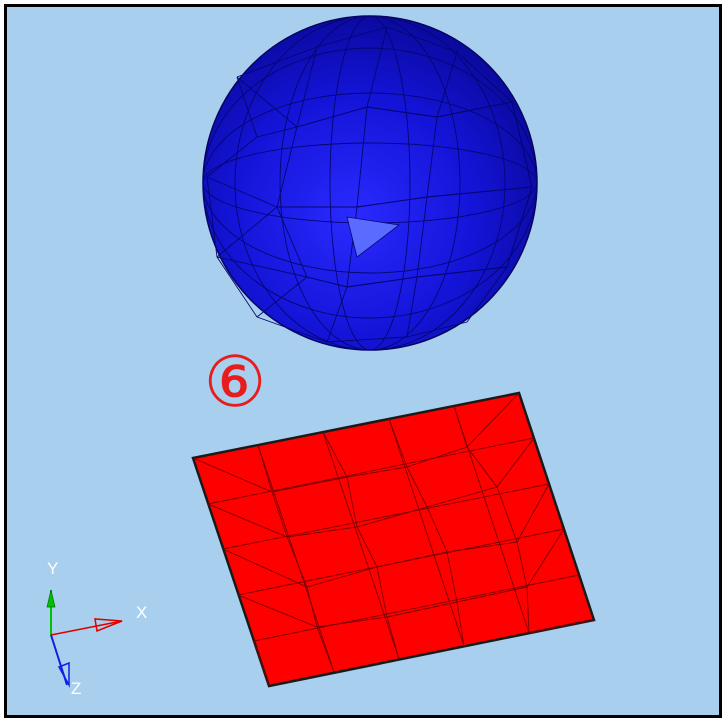  Describe the element at coordinates (63, 674) in the screenshot. I see `z-axis-arrow-icon` at that location.